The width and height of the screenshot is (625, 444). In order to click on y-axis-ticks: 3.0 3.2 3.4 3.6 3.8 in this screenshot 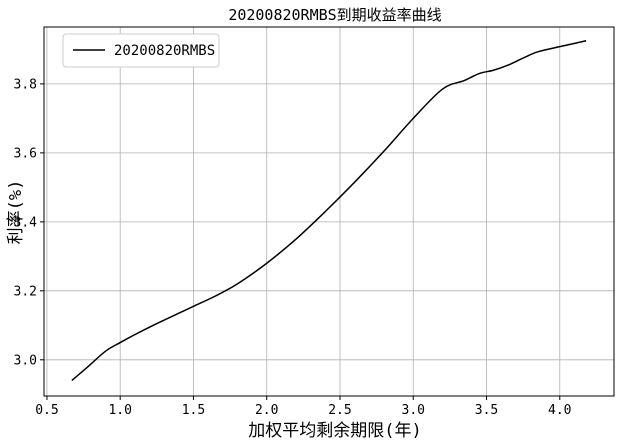, I will do `click(29, 222)`.